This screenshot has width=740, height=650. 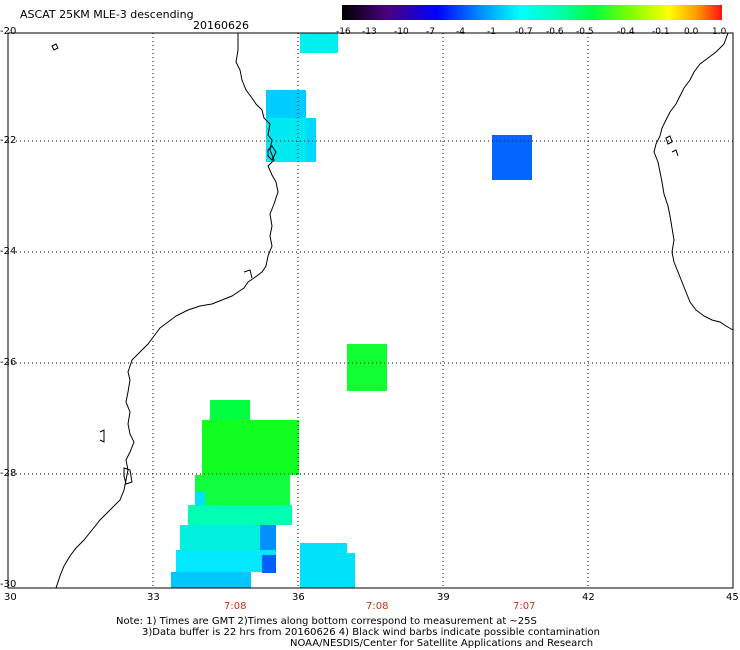 I want to click on colorbar-label: -13, so click(x=369, y=32).